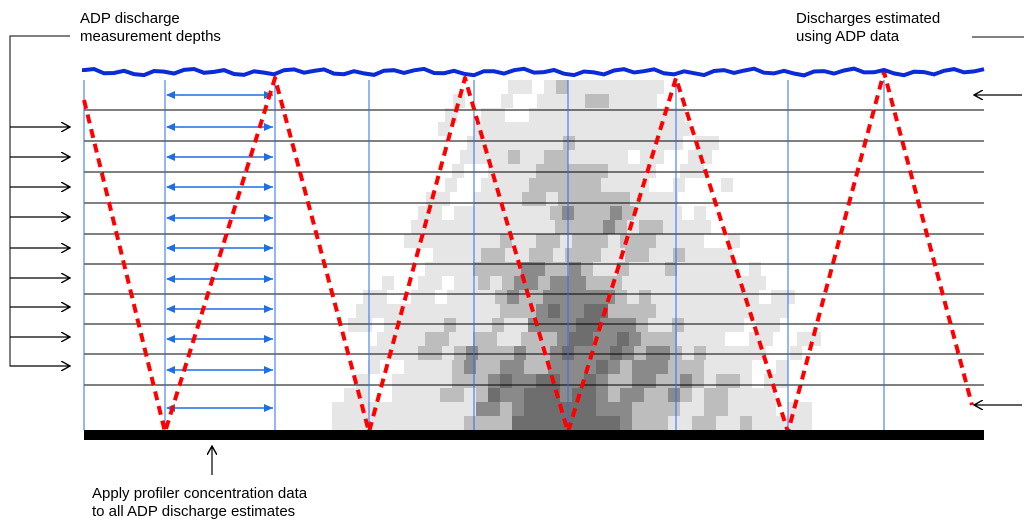 This screenshot has height=527, width=1024. Describe the element at coordinates (39, 201) in the screenshot. I see `depths-bracket` at that location.